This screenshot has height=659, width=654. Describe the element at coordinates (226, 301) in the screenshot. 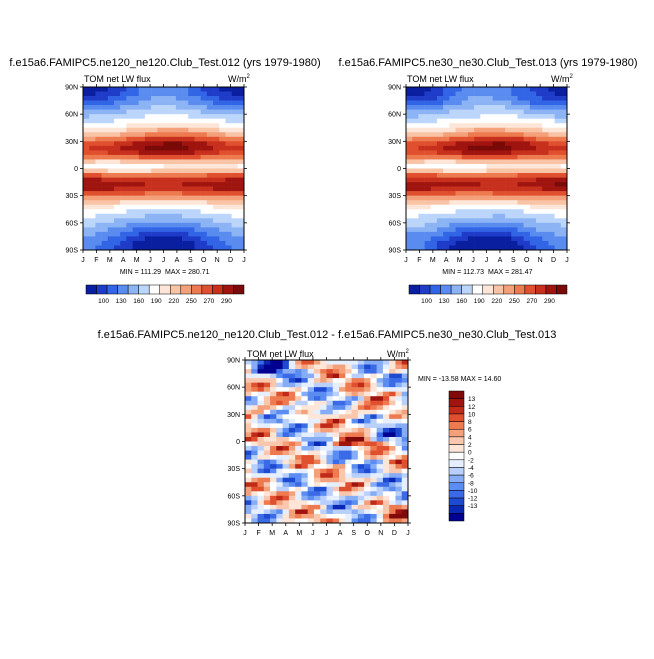

I see `colorbar-label: 290` at that location.